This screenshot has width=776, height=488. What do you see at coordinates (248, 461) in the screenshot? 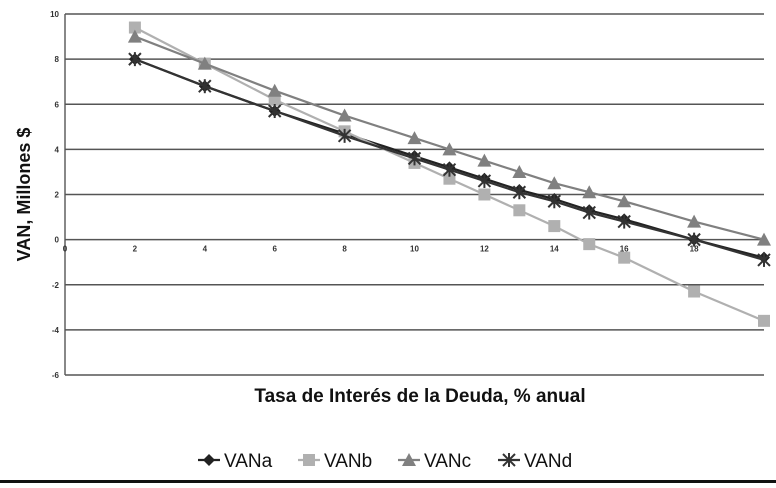
I see `legend-label-vana: VANa` at bounding box center [248, 461].